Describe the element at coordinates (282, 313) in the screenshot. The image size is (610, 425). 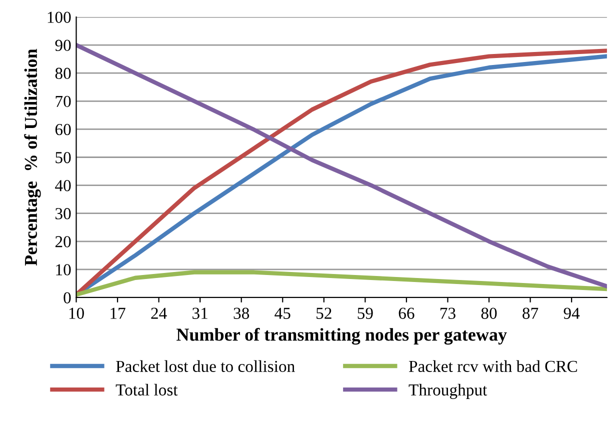
I see `x-tick-label: 45` at that location.